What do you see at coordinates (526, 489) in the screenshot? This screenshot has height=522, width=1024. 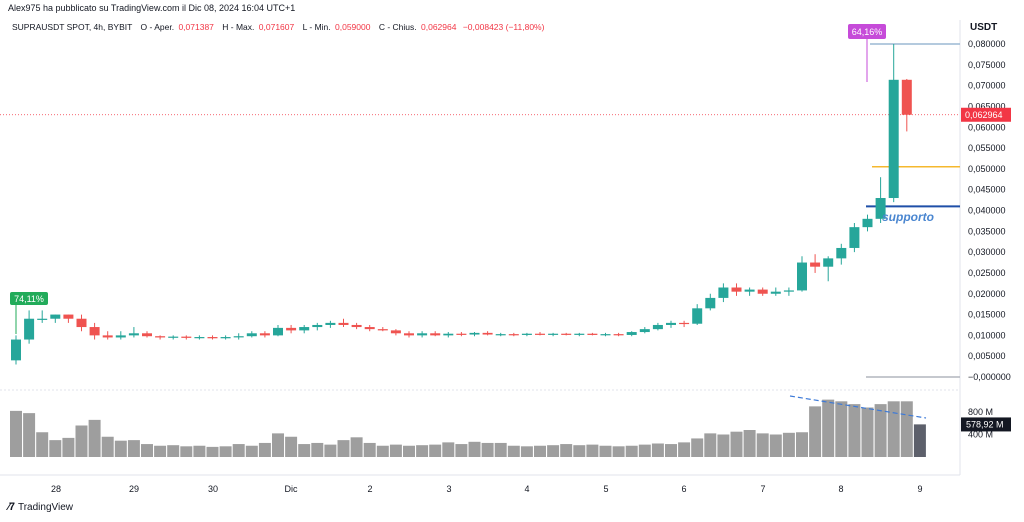 I see `time-tick-label: 4` at bounding box center [526, 489].